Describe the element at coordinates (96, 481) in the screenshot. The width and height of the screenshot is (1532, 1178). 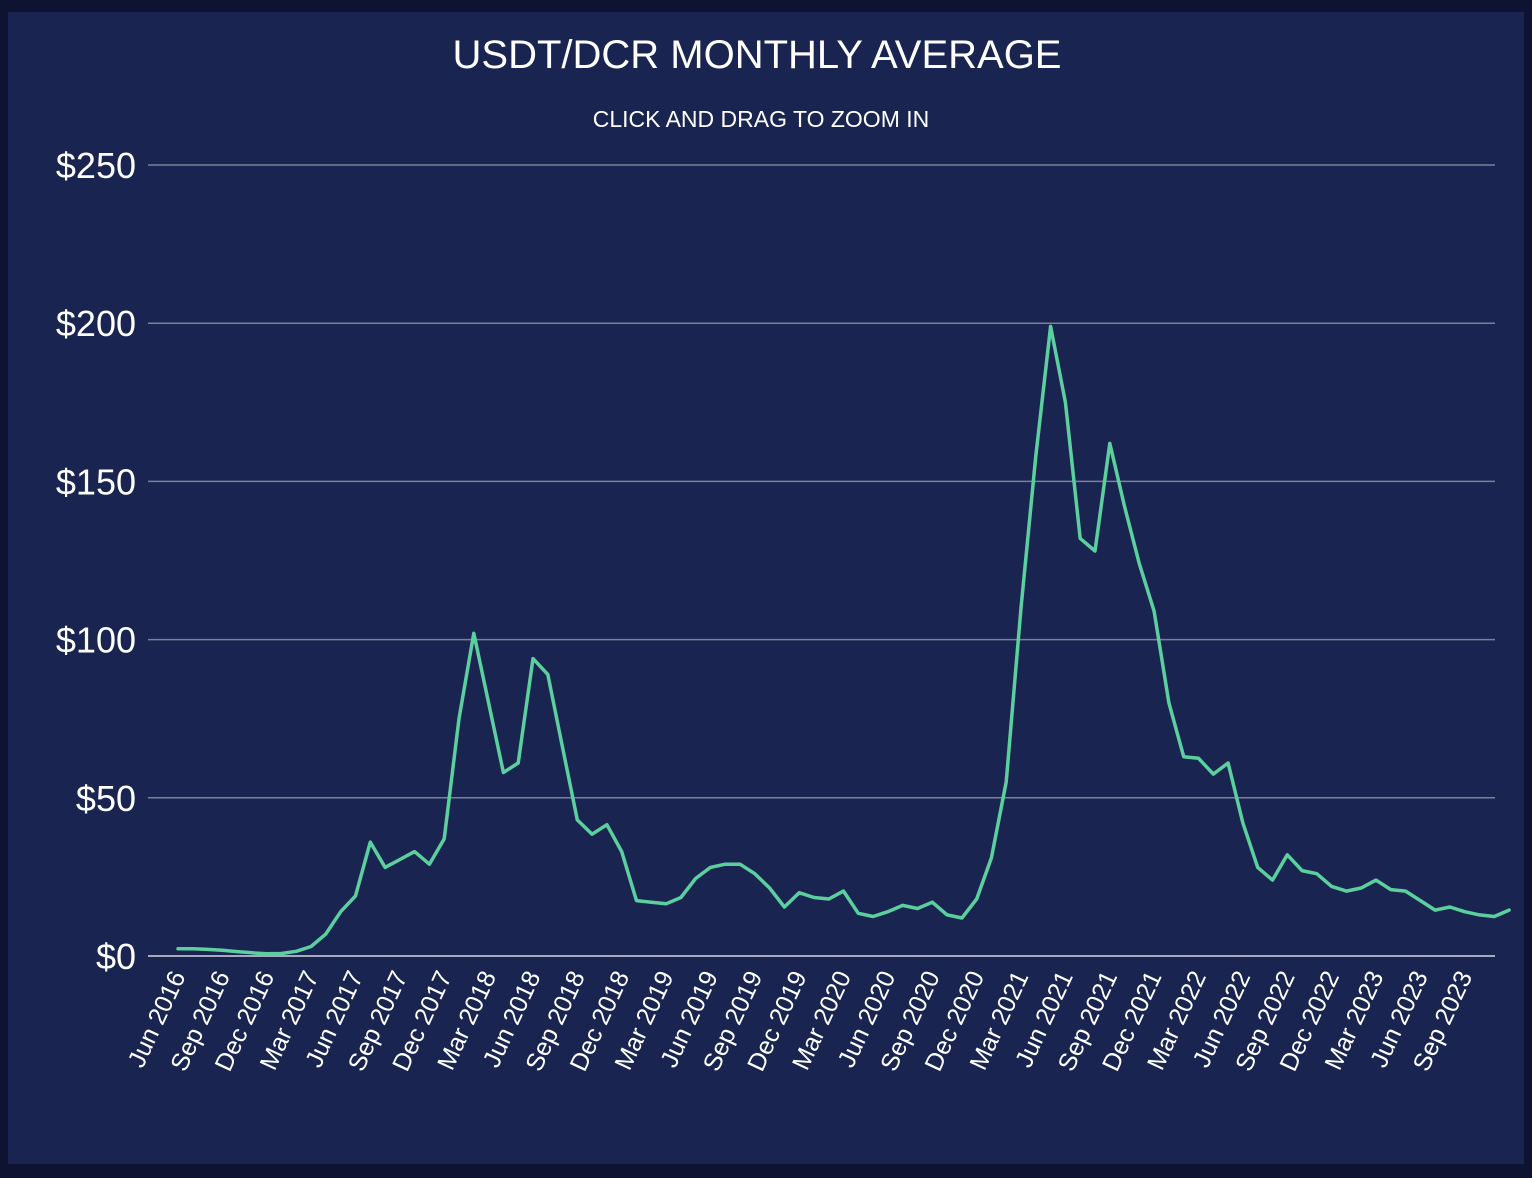
I see `y-tick-label: $150` at that location.